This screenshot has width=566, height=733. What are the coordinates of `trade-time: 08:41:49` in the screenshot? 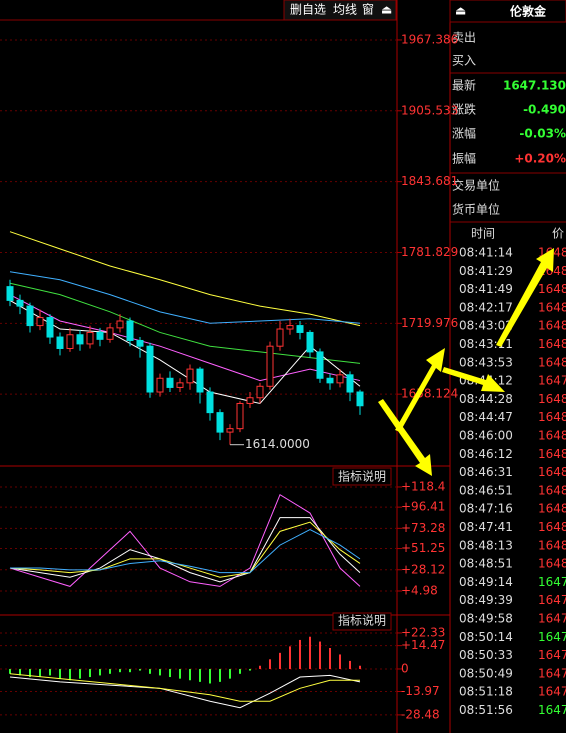 It's located at (486, 289).